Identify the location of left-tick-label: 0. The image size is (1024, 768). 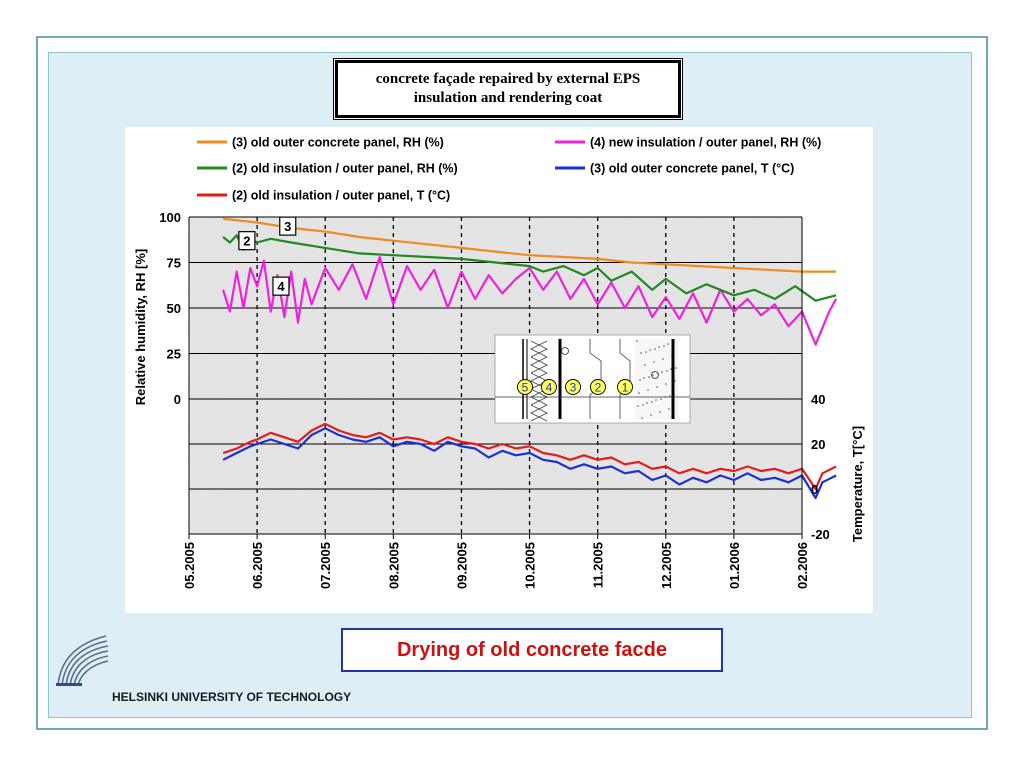
(177, 399).